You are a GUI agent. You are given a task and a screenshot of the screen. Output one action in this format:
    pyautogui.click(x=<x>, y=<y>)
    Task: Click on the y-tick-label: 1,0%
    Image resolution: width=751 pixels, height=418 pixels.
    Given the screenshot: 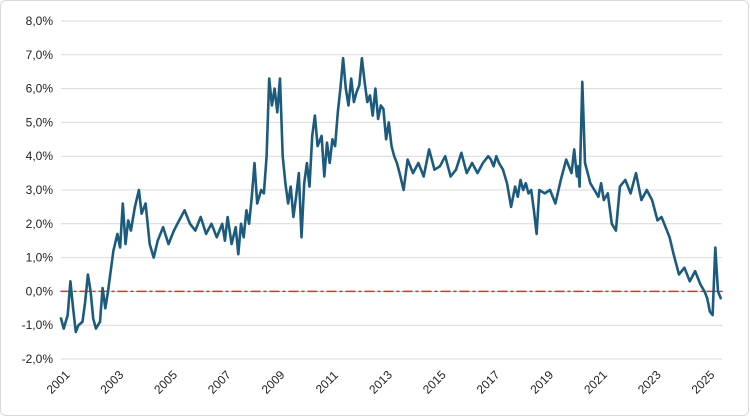 What is the action you would take?
    pyautogui.click(x=40, y=258)
    